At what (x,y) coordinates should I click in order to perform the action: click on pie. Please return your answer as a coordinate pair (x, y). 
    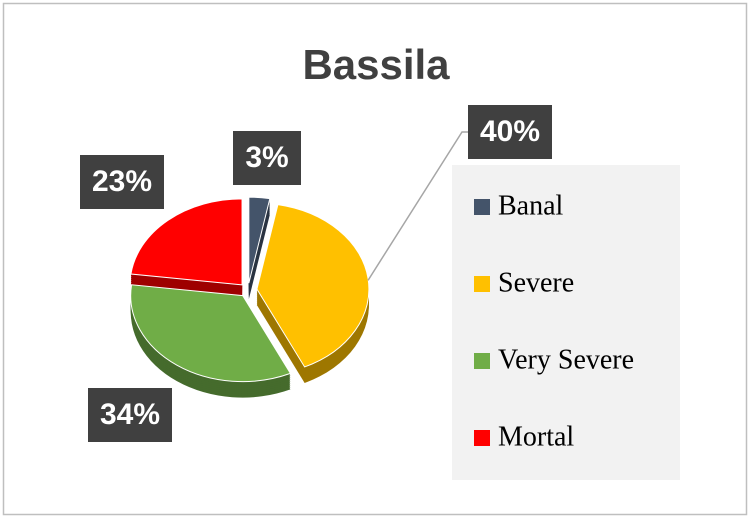
    Looking at the image, I should click on (250, 297).